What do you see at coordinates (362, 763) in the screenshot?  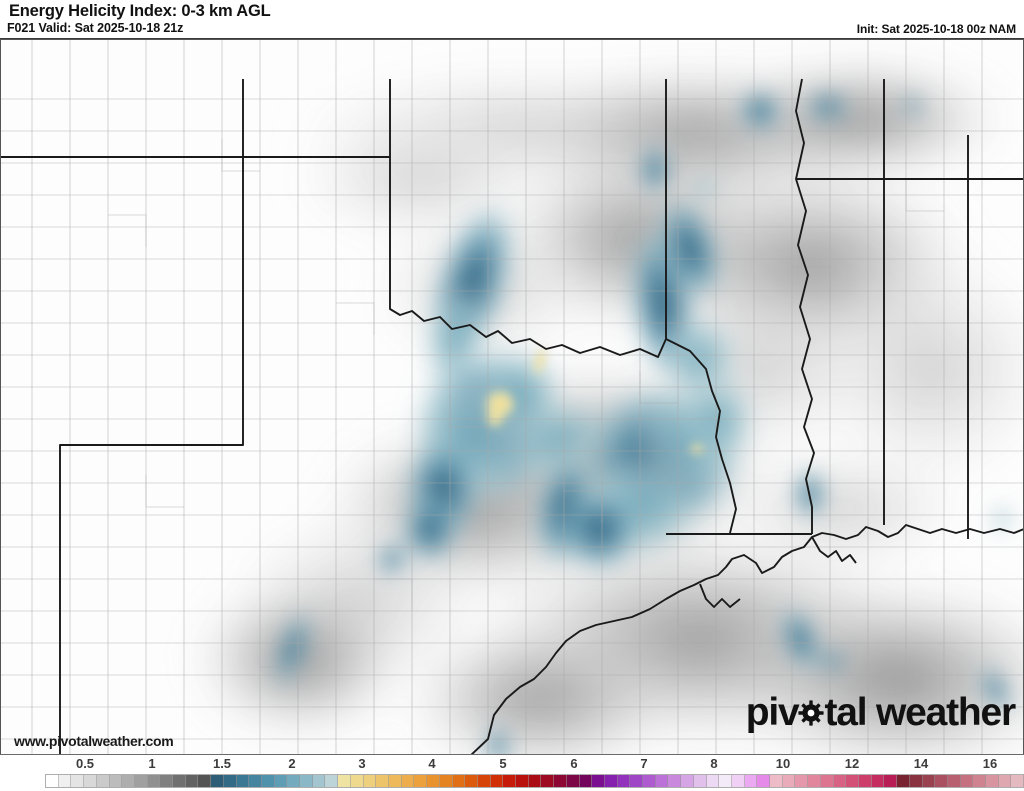 I see `colorbar-tick-3: 3` at bounding box center [362, 763].